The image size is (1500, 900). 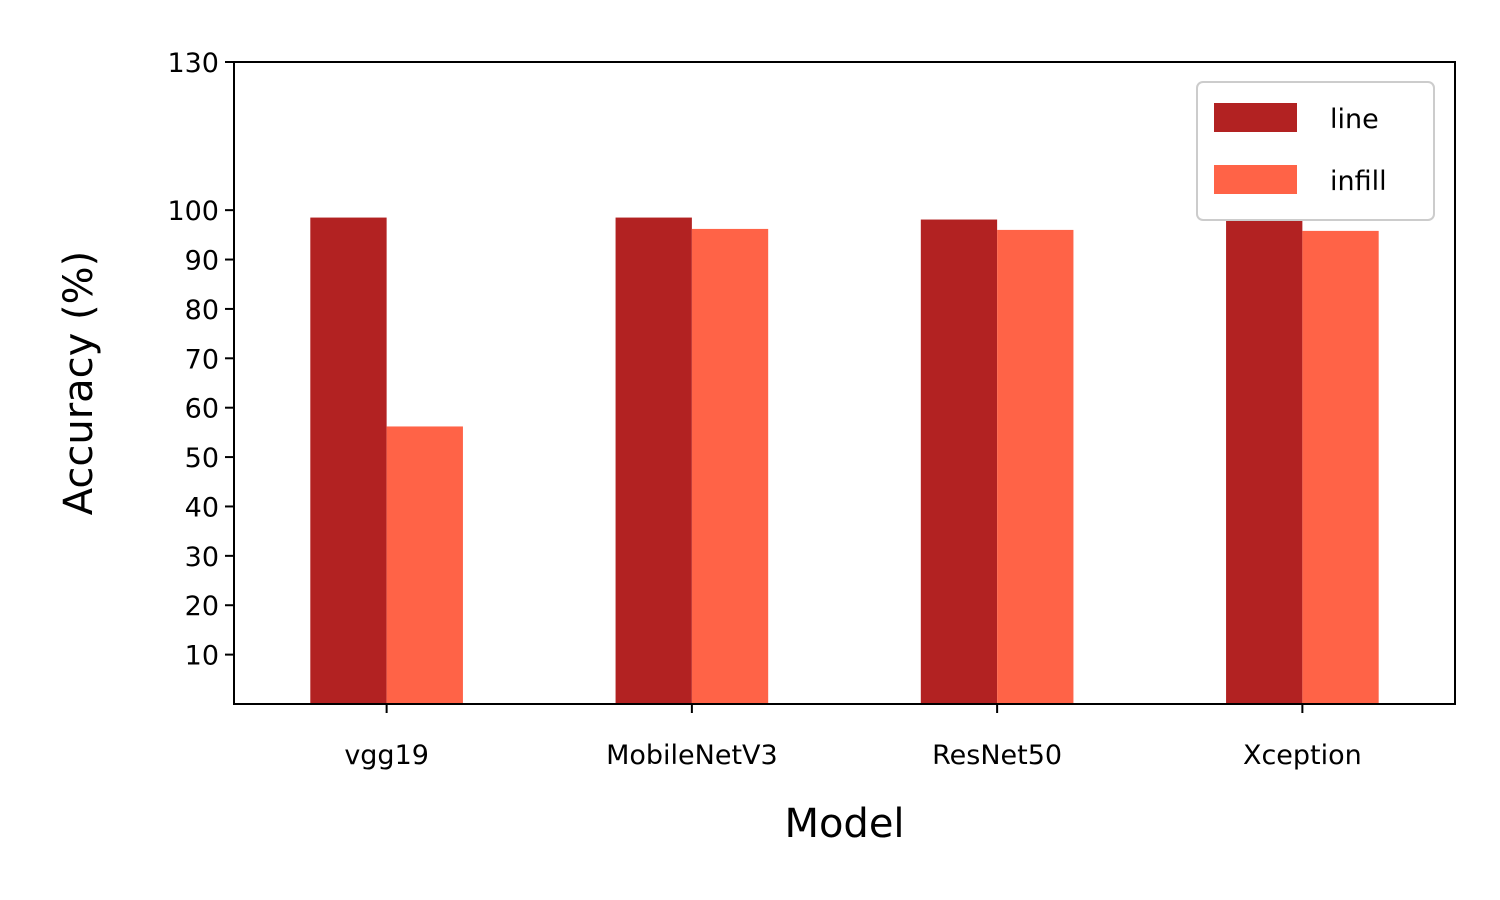 What do you see at coordinates (1264, 462) in the screenshot?
I see `bar-line-Xception` at bounding box center [1264, 462].